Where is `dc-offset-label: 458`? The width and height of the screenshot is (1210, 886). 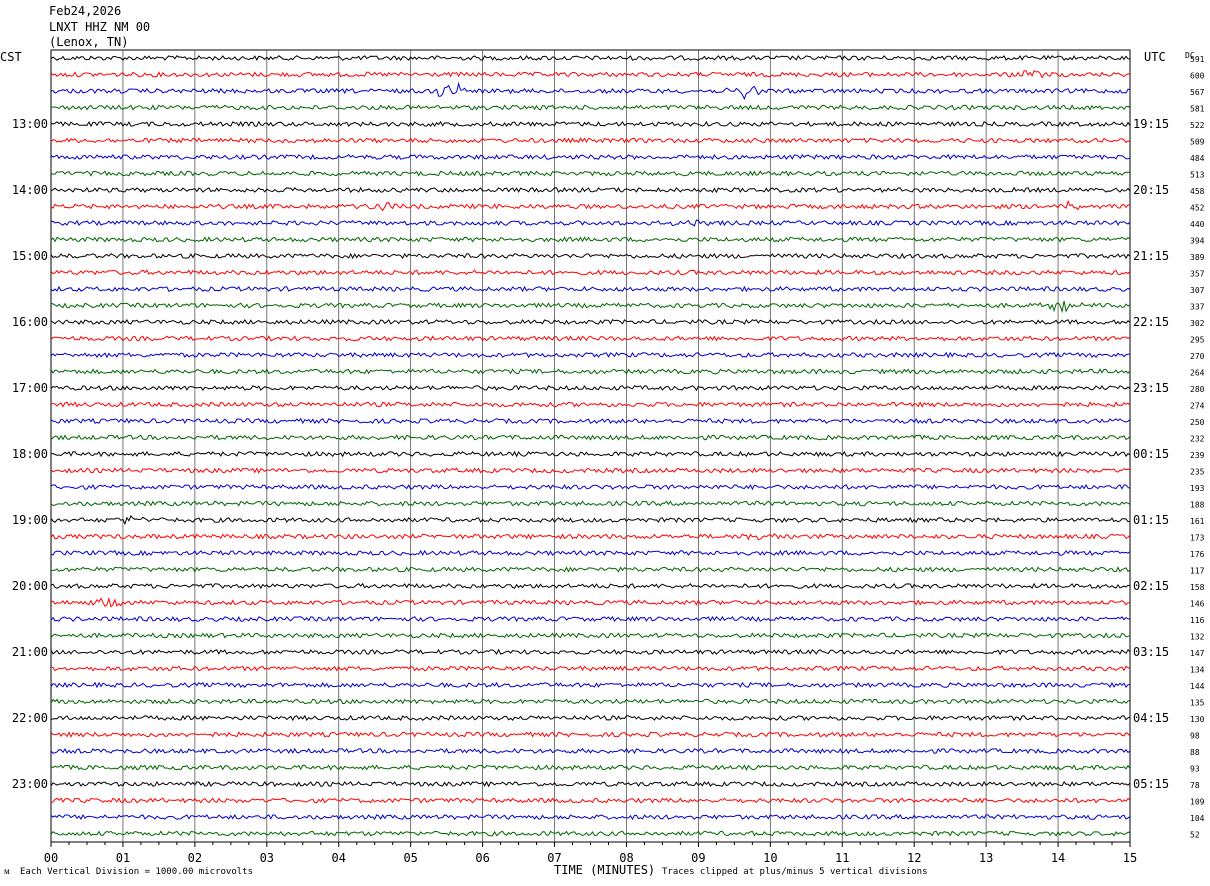
dc-offset-label: 458 is located at coordinates (1197, 191).